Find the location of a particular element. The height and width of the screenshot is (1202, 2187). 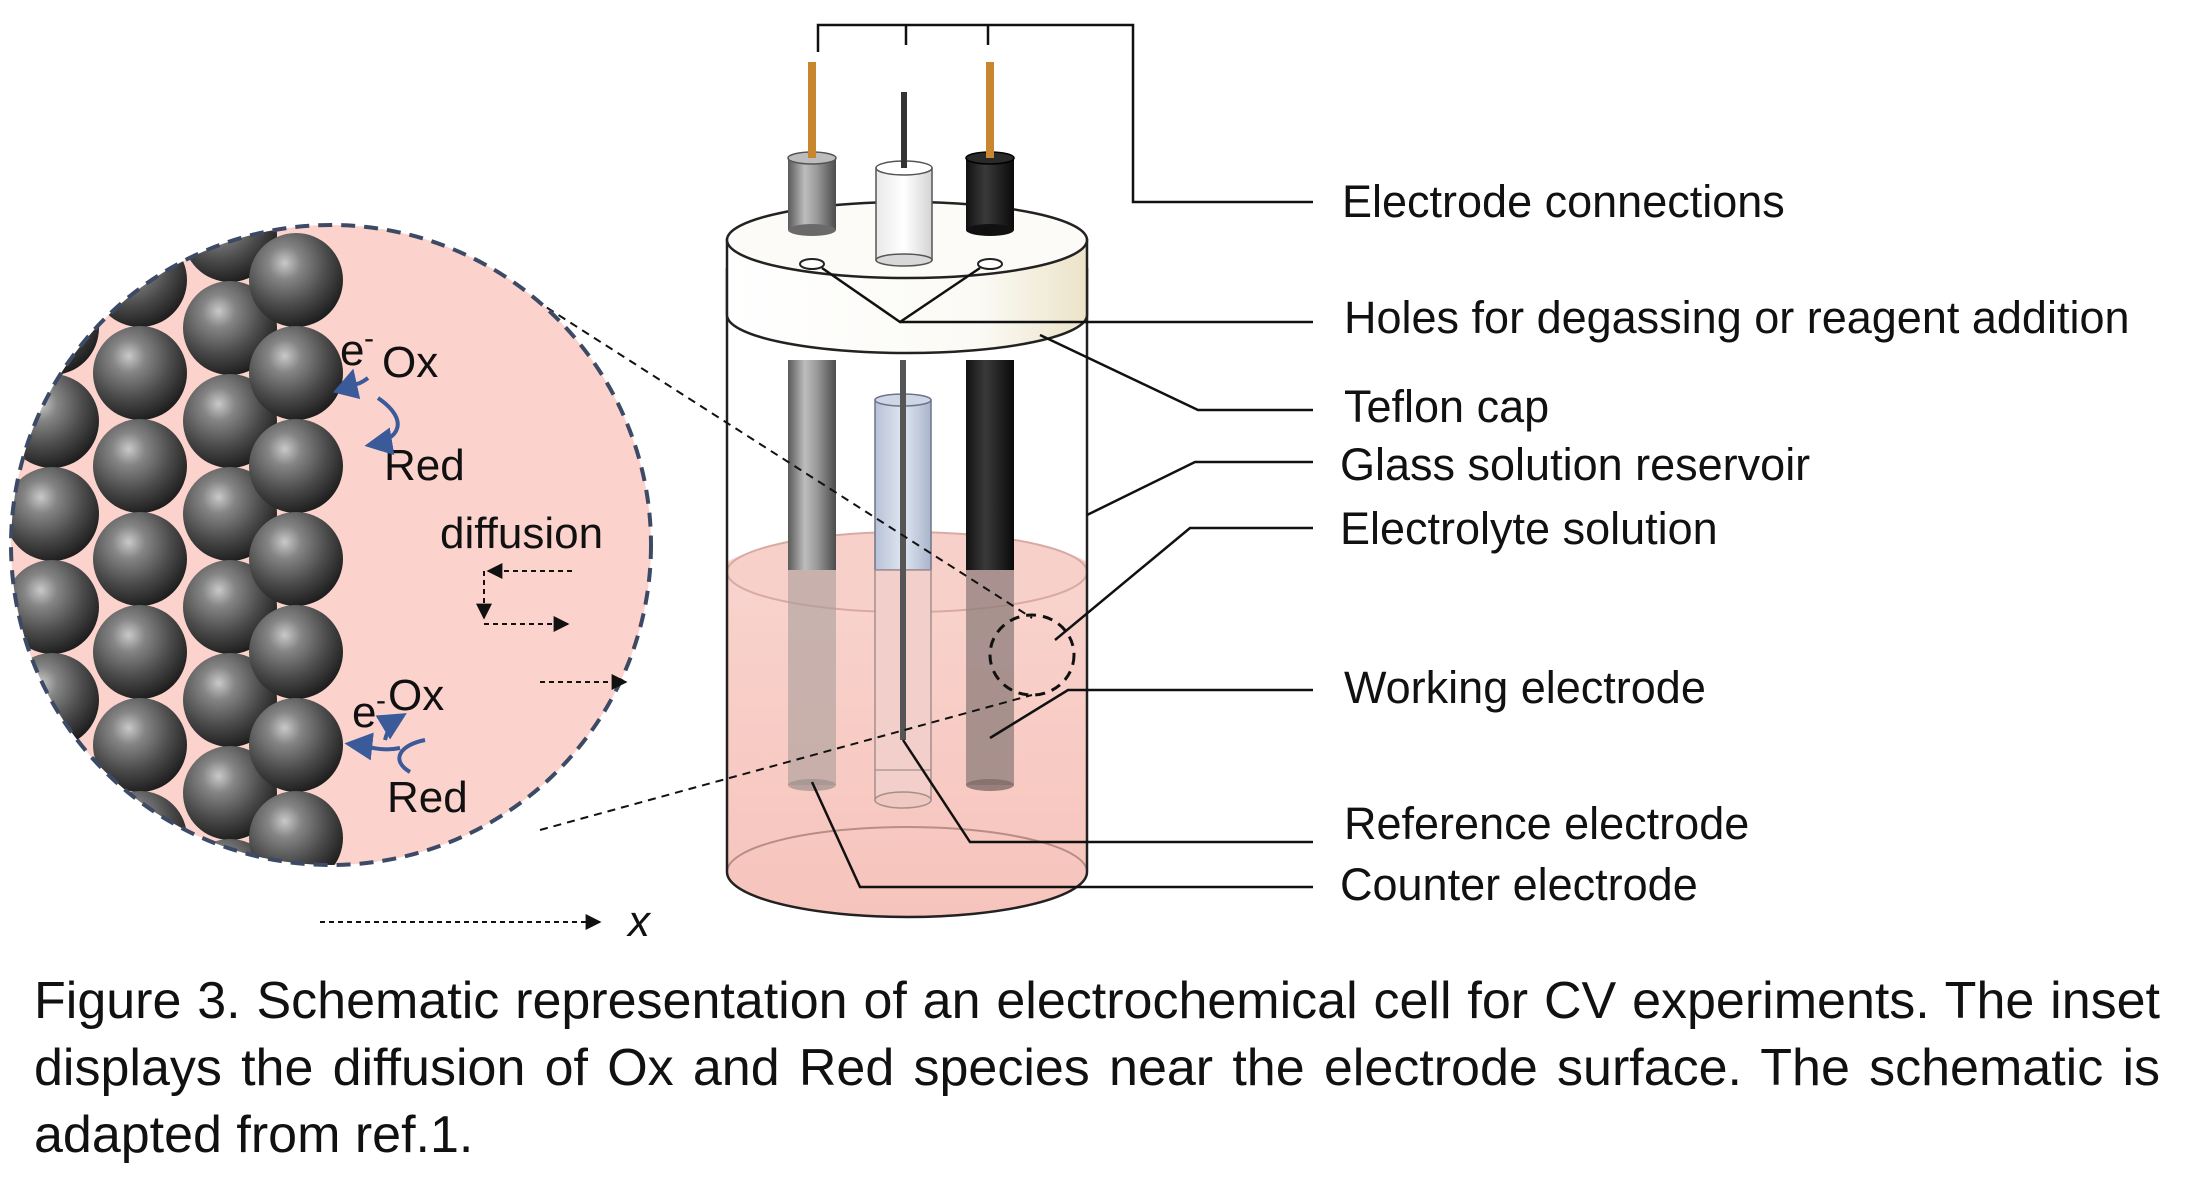

projection-lines is located at coordinates (783, 565).